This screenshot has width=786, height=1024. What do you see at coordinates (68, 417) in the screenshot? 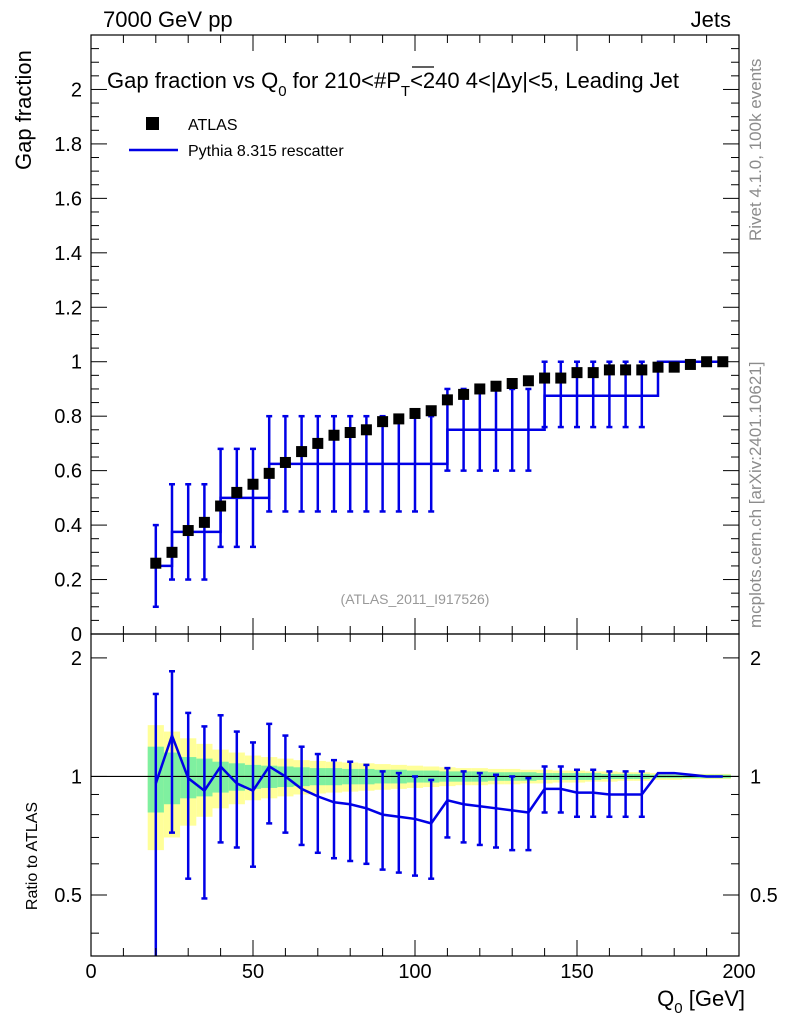
I see `main-y-tick-label: 0.8` at bounding box center [68, 417].